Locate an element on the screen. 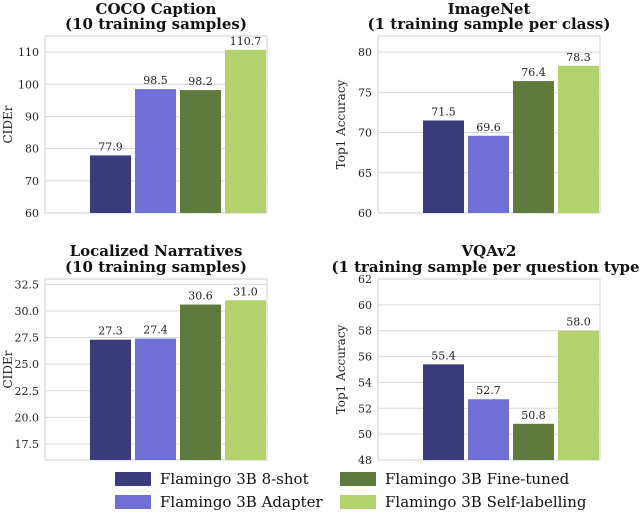  bar-value-label: 50.8 is located at coordinates (533, 415).